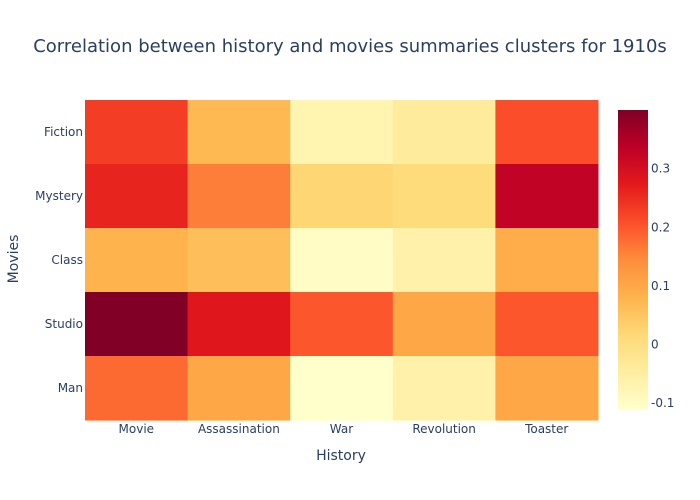  I want to click on x-tick-label: Toaster, so click(546, 429).